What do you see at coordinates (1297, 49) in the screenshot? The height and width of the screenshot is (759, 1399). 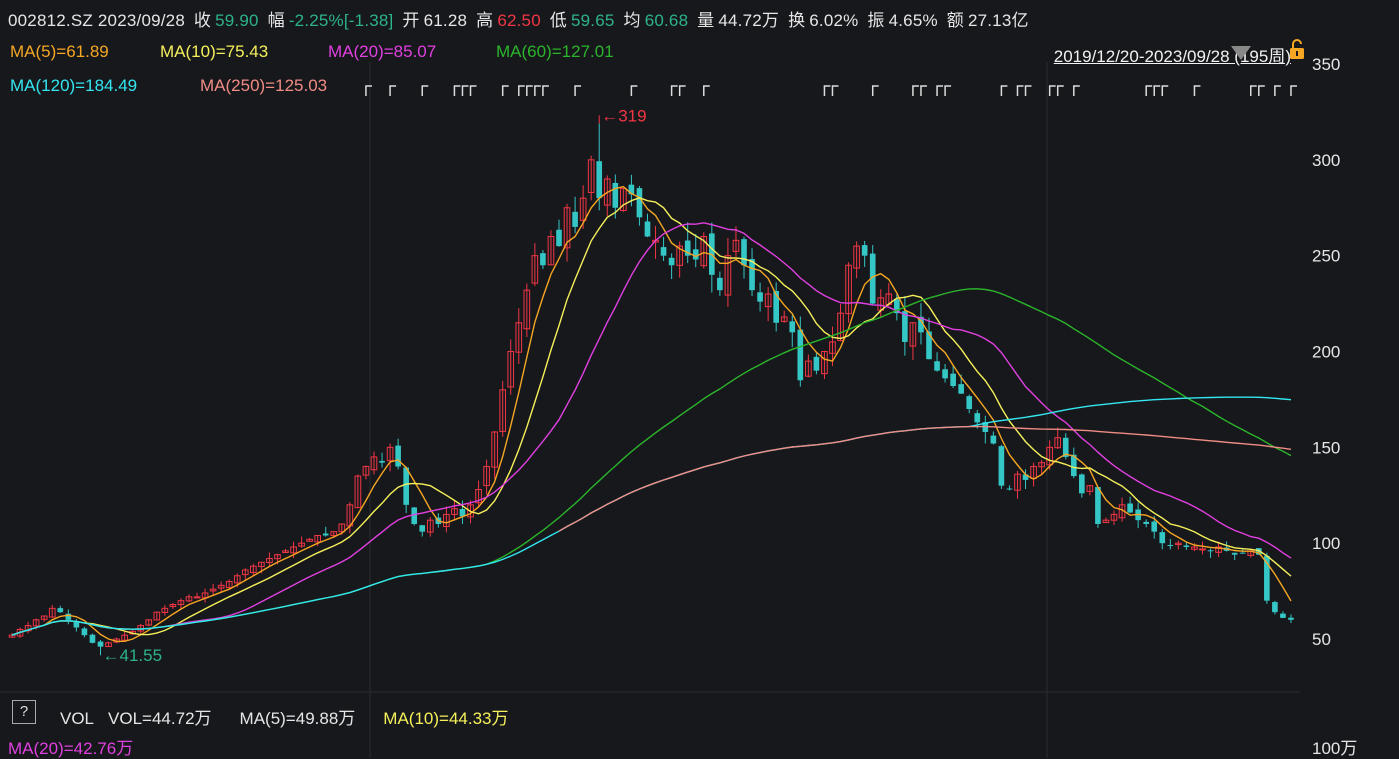 I see `lock-icon` at bounding box center [1297, 49].